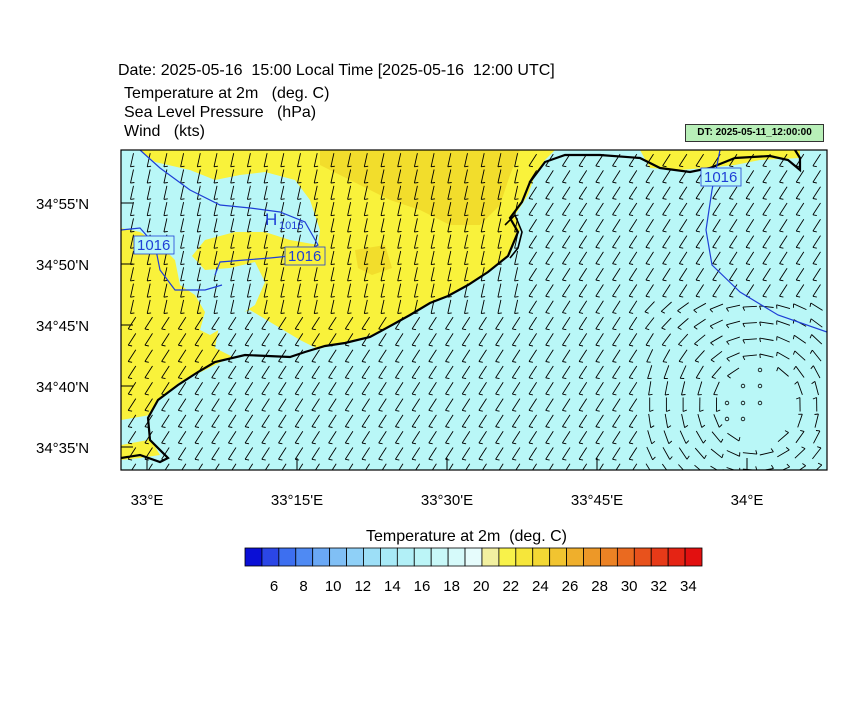  What do you see at coordinates (439, 557) in the screenshot?
I see `colorbar-swatch` at bounding box center [439, 557].